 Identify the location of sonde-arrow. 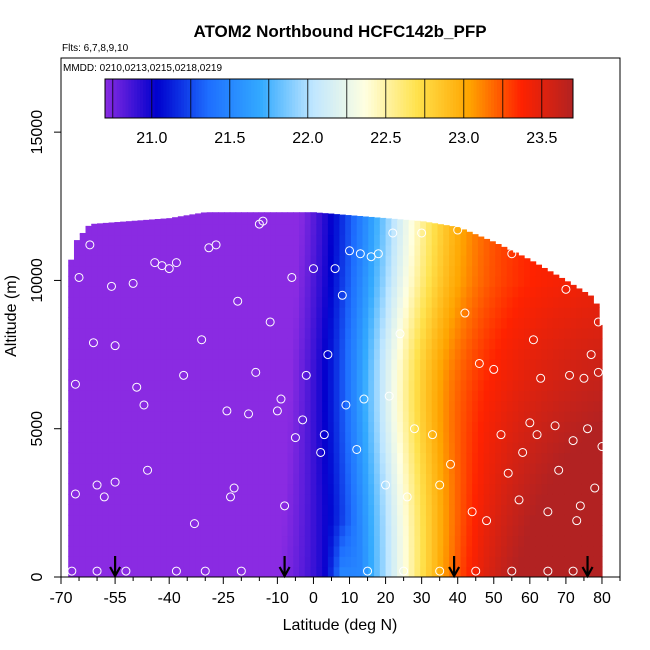
(454, 567).